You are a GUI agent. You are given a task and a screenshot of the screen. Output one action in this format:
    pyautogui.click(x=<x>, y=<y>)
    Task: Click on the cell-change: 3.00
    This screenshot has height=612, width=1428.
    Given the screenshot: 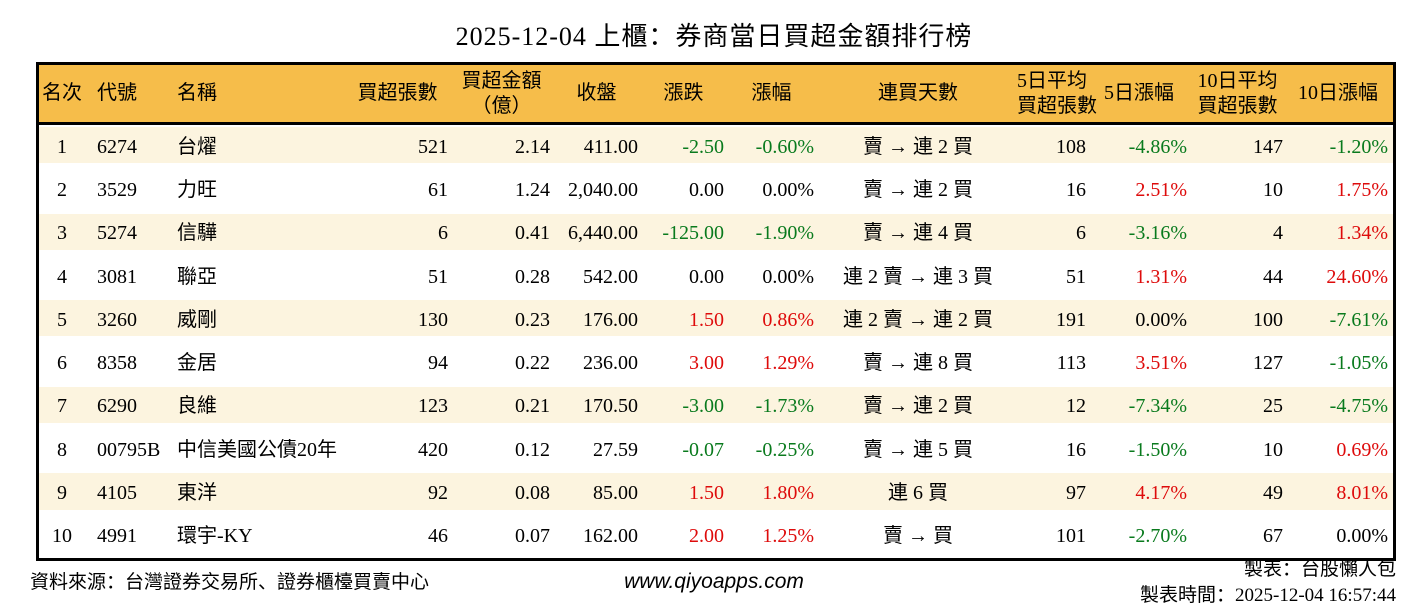 What is the action you would take?
    pyautogui.click(x=706, y=363)
    